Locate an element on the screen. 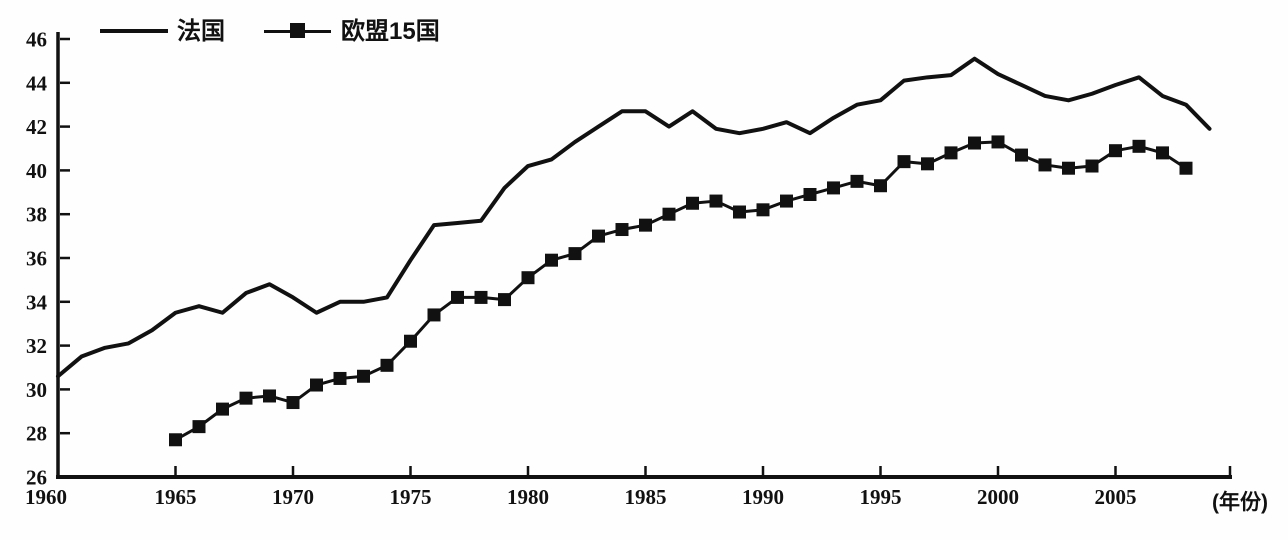 The height and width of the screenshot is (540, 1288). y-axis-tick-label: 36 is located at coordinates (36, 259).